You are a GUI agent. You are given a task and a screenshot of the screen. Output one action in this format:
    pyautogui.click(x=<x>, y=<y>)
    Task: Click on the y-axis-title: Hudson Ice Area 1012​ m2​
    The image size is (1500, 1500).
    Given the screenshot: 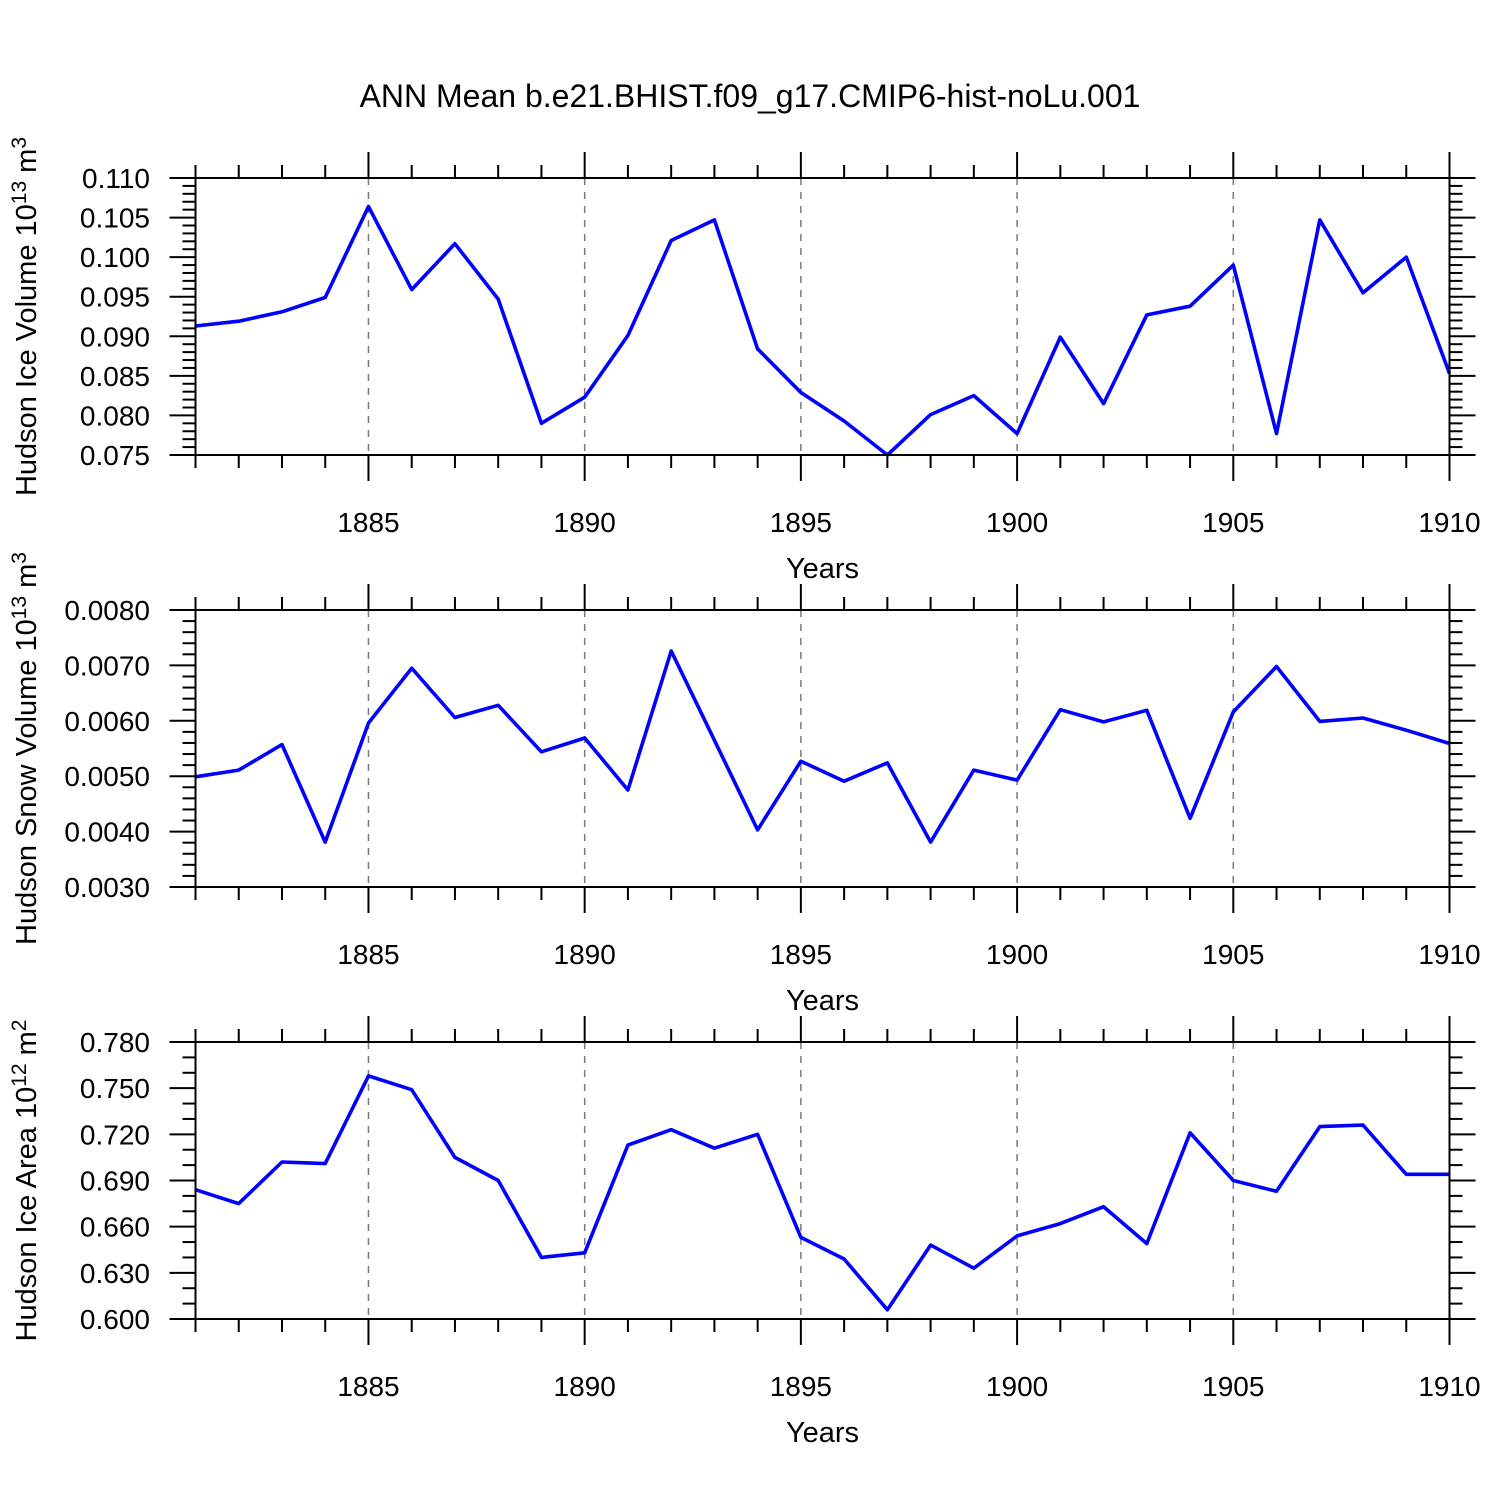 What is the action you would take?
    pyautogui.click(x=25, y=1181)
    